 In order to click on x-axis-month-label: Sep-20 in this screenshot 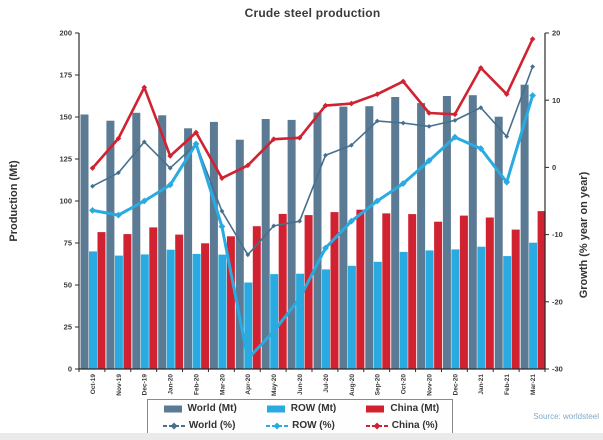, I will do `click(378, 385)`.